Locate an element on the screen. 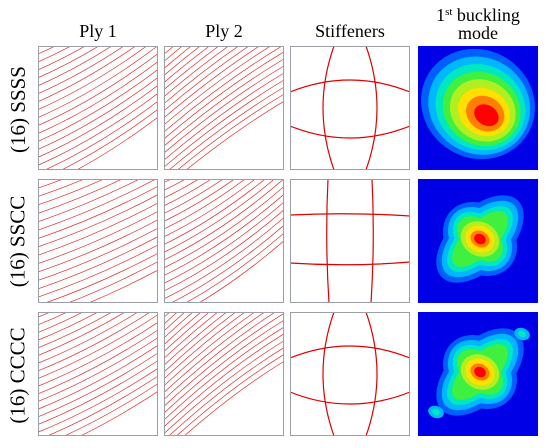 The image size is (550, 448). buckling-mode-panel-ssss is located at coordinates (478, 108).